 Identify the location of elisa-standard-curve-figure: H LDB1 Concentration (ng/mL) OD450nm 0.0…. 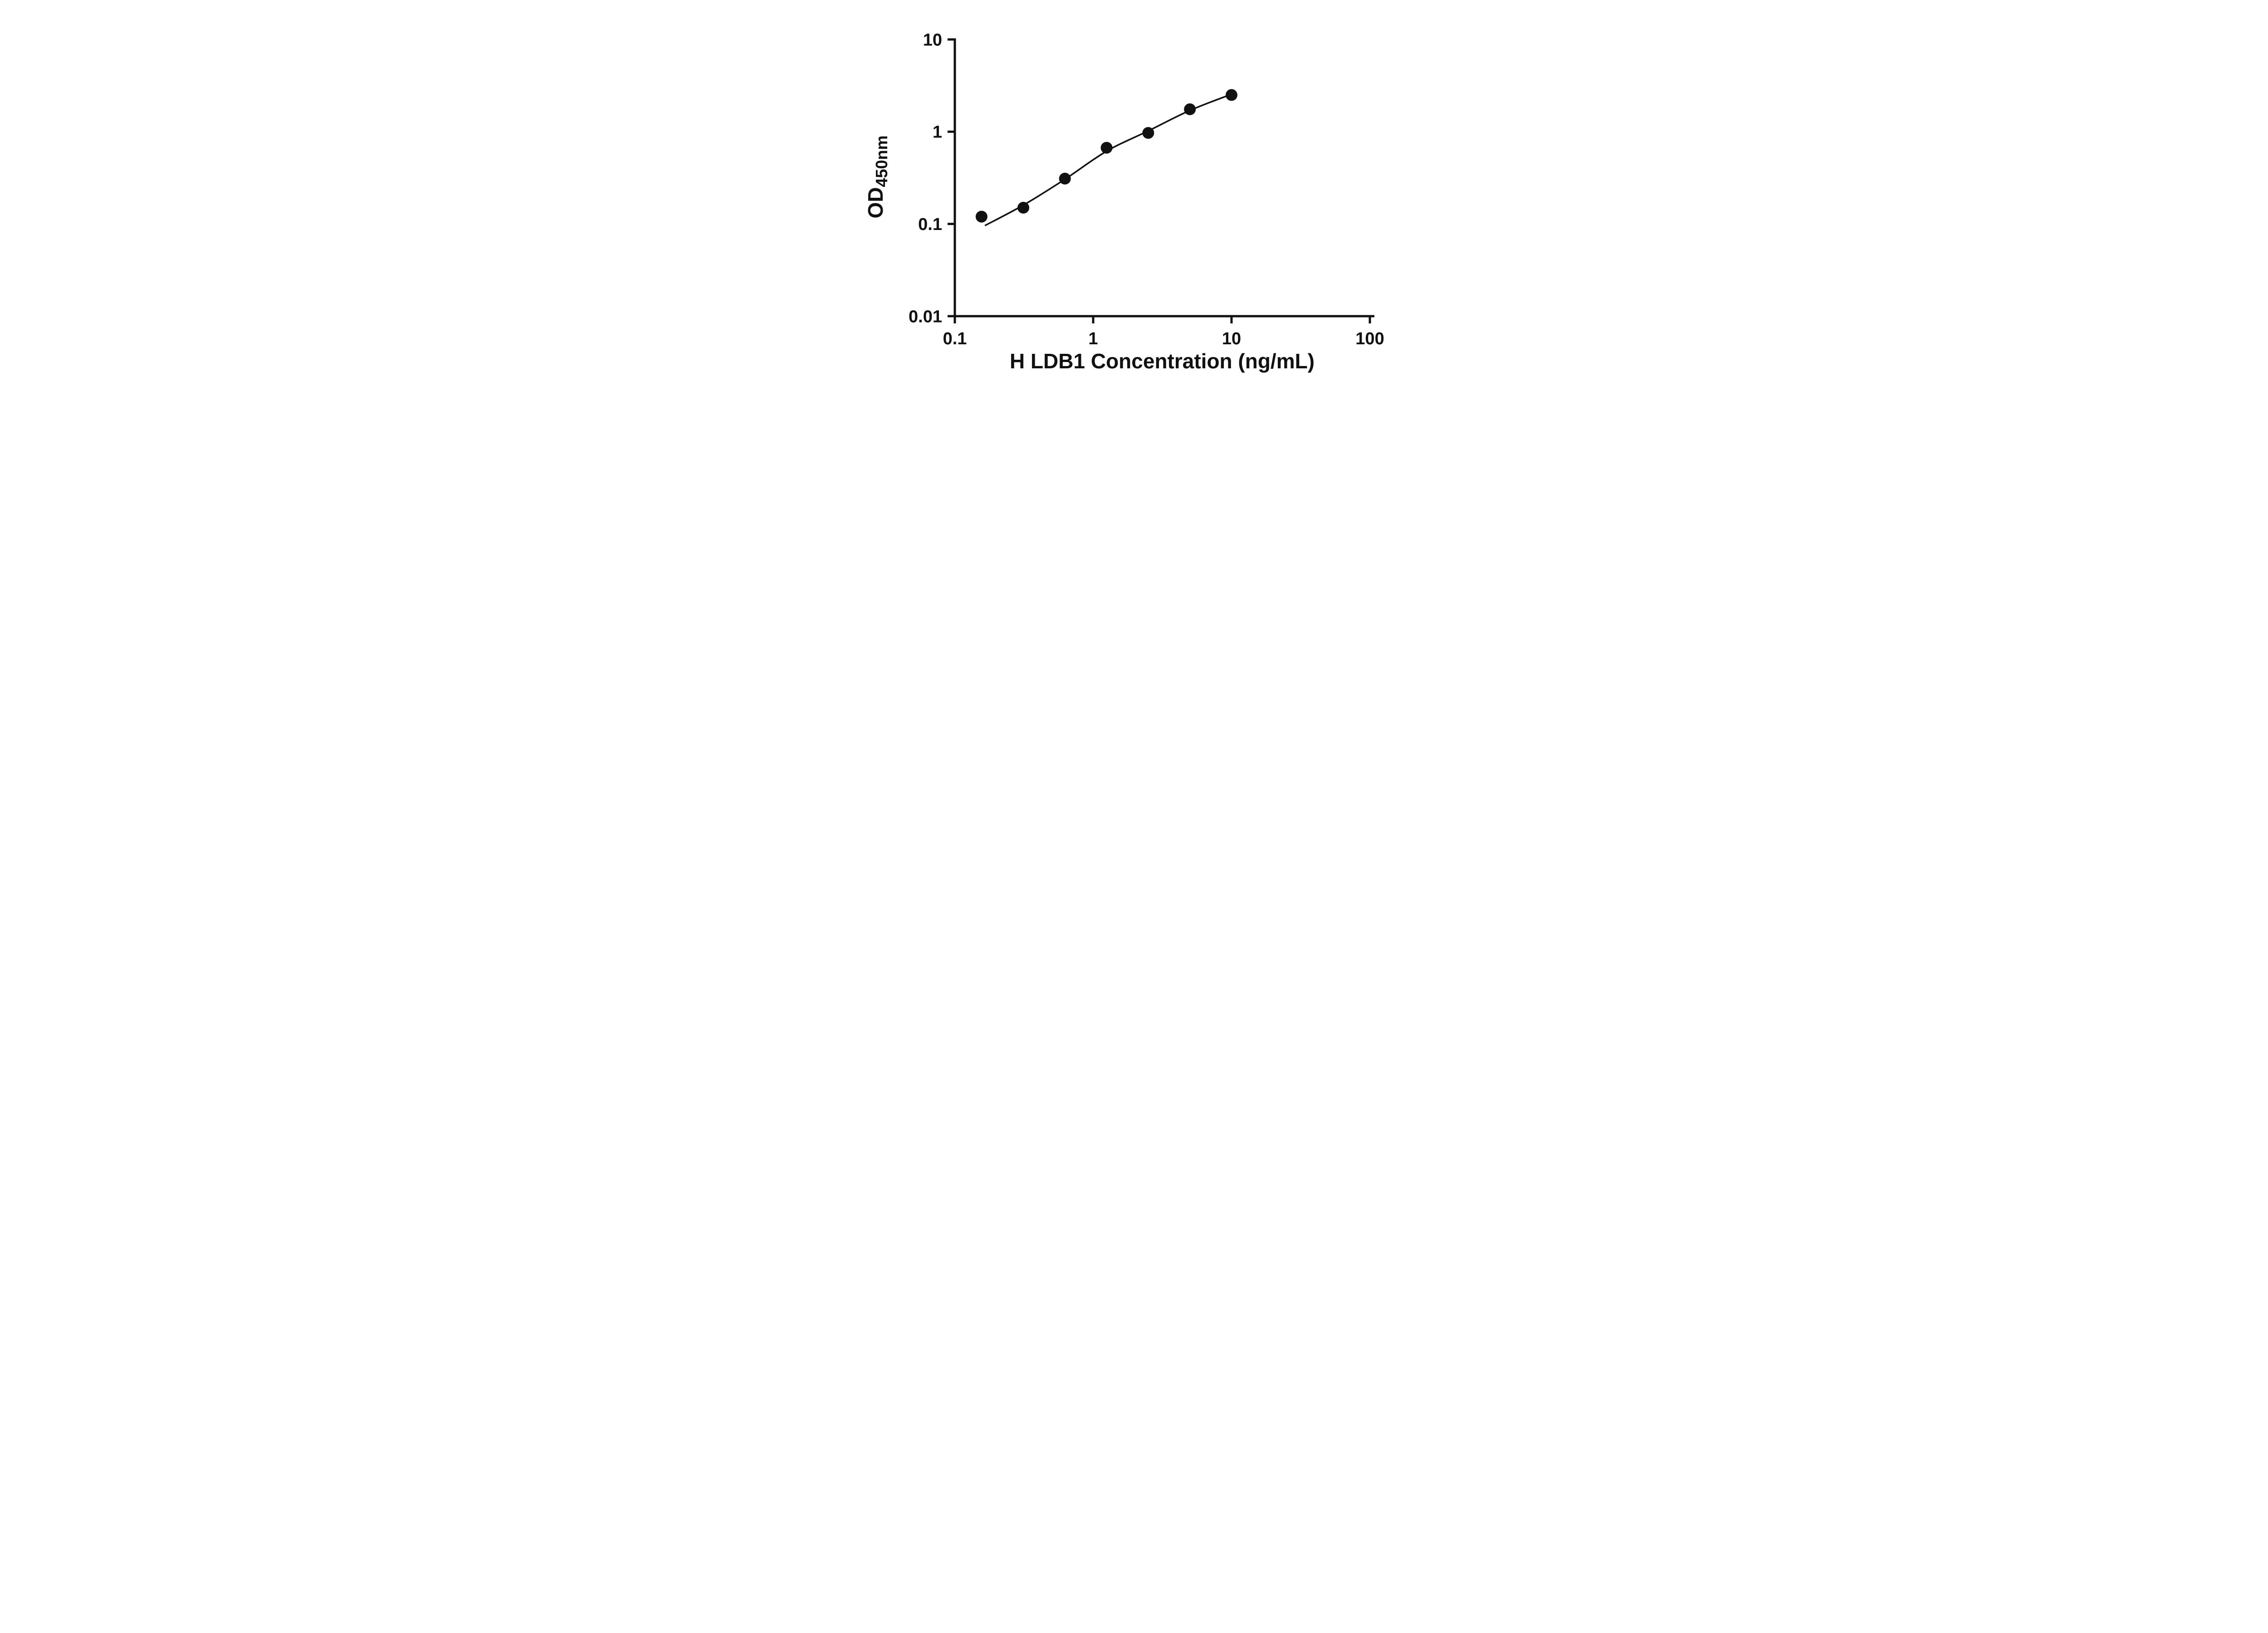
(1134, 204).